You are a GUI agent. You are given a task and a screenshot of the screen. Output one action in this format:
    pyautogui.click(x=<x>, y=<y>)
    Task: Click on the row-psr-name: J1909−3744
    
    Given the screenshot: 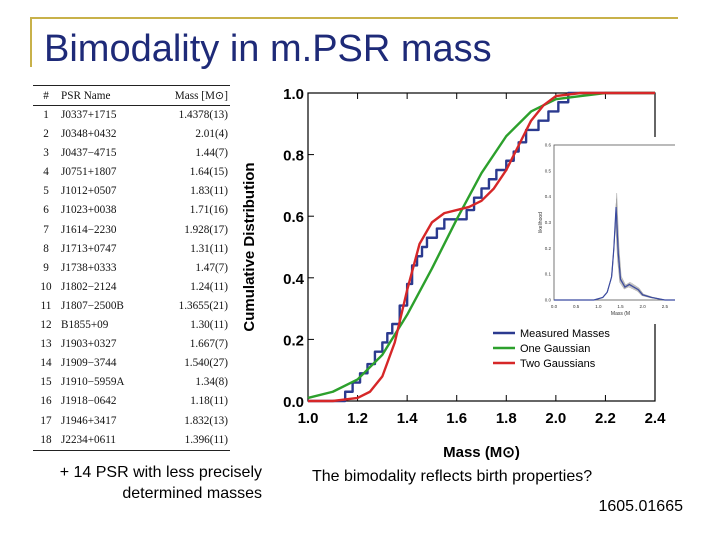 What is the action you would take?
    pyautogui.click(x=89, y=363)
    